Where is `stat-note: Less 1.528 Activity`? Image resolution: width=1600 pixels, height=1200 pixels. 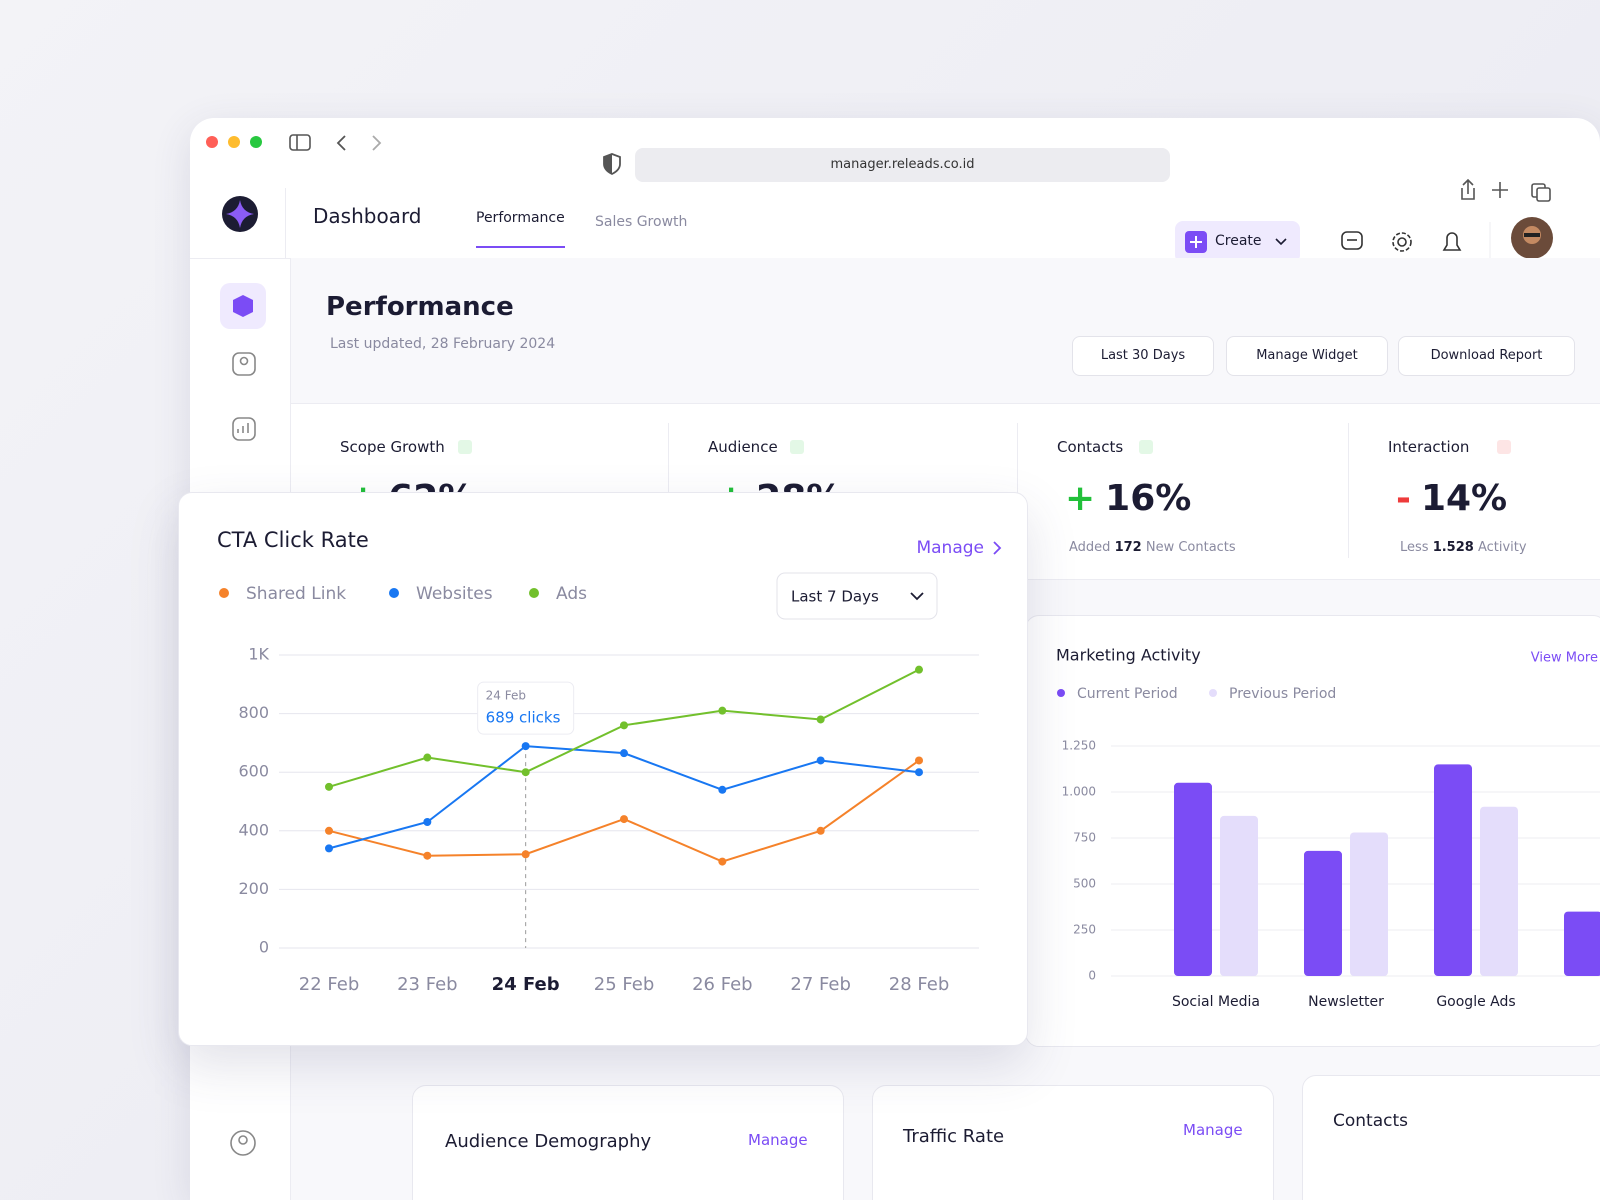 stat-note: Less 1.528 Activity is located at coordinates (1463, 547).